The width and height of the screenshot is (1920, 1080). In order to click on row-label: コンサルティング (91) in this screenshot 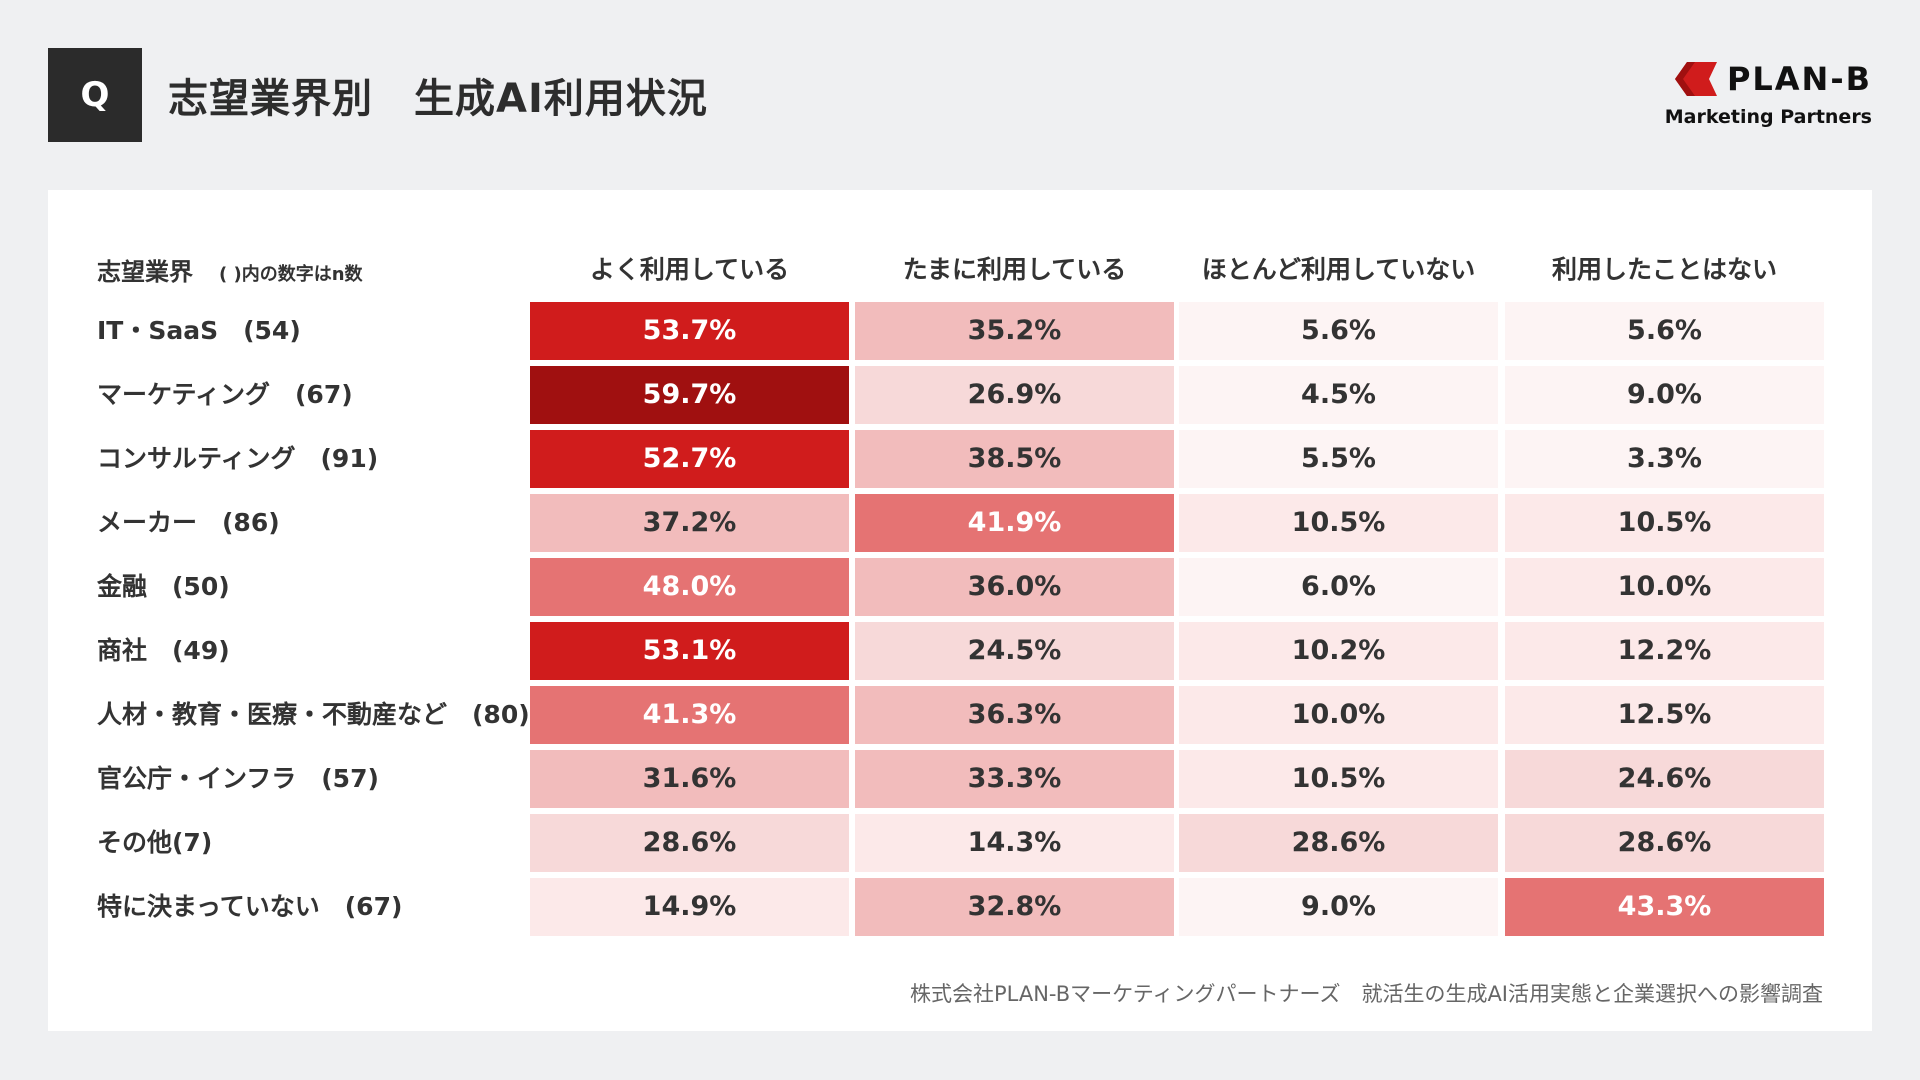, I will do `click(238, 458)`.